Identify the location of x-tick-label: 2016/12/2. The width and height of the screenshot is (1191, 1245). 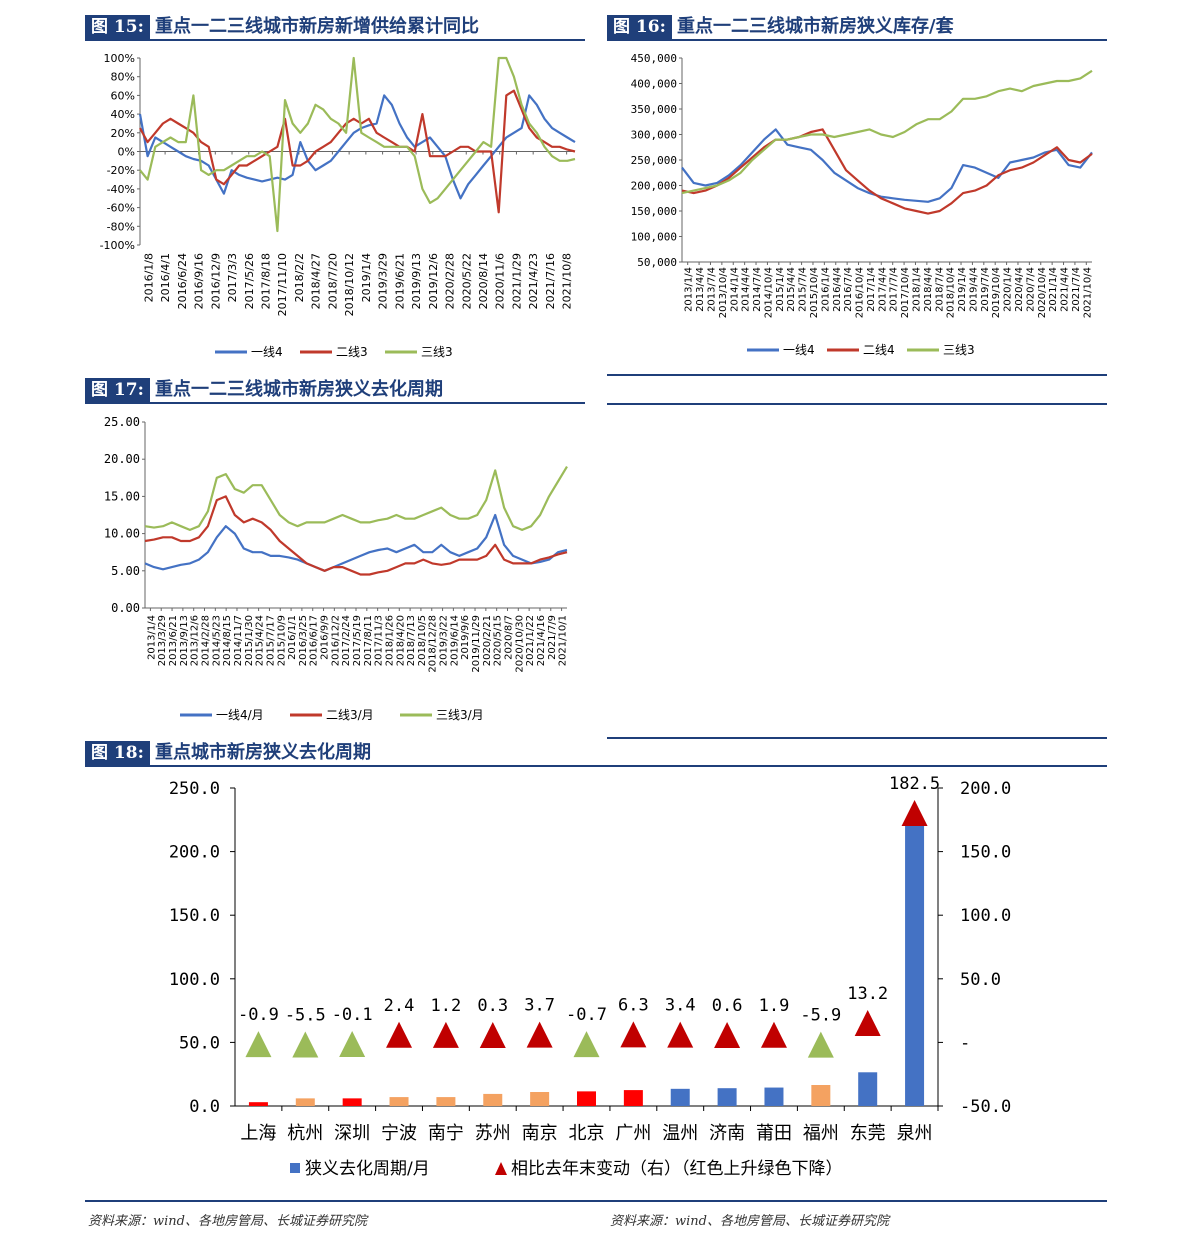
(335, 640).